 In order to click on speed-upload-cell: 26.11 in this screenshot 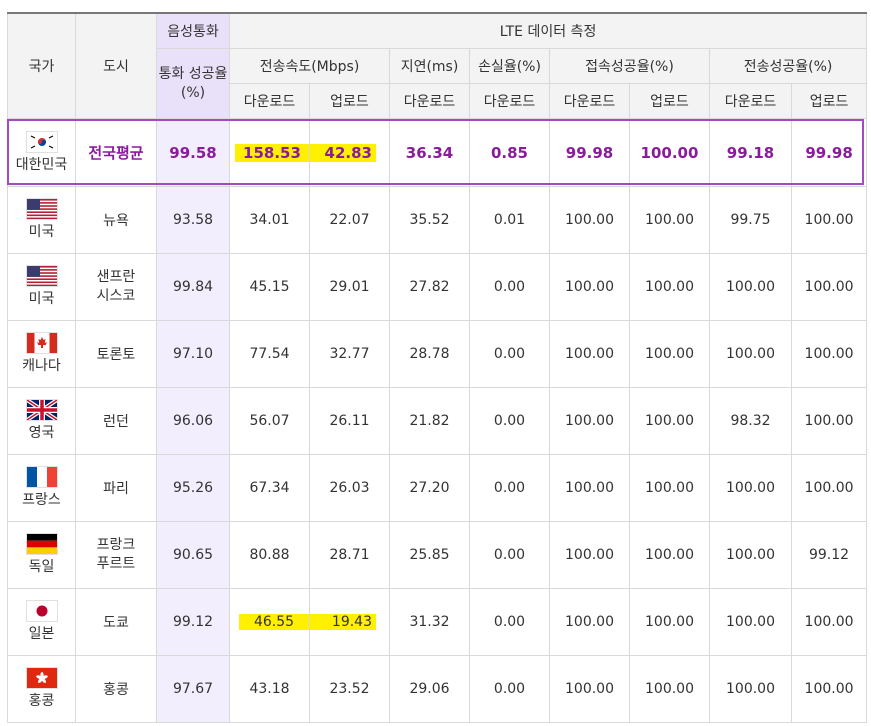, I will do `click(349, 421)`.